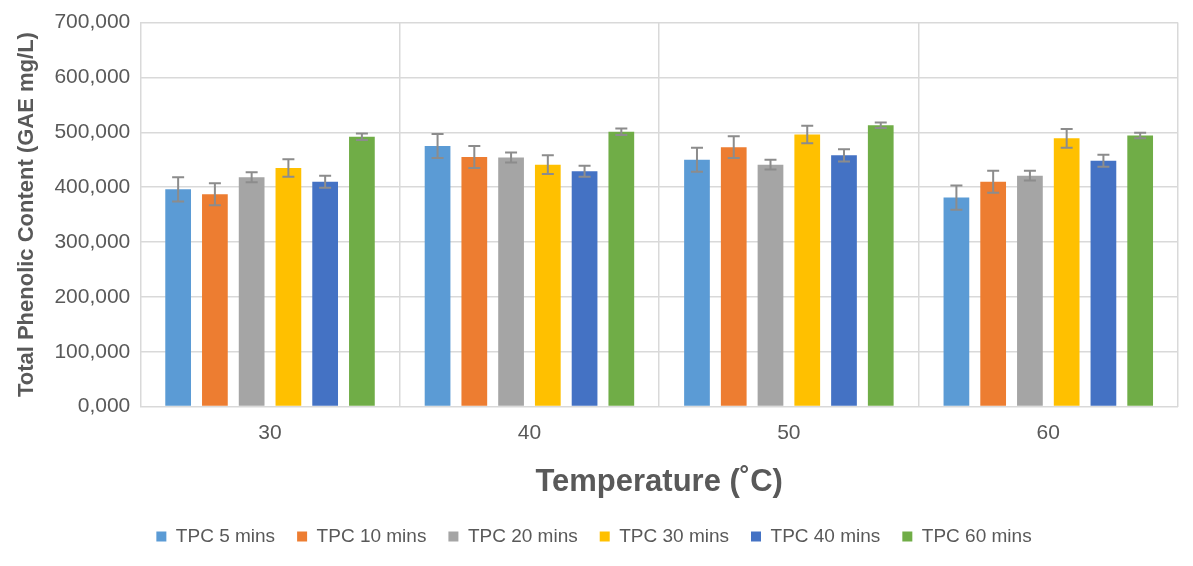 Image resolution: width=1193 pixels, height=566 pixels. What do you see at coordinates (225, 535) in the screenshot?
I see `legend-label: TPC 5 mins` at bounding box center [225, 535].